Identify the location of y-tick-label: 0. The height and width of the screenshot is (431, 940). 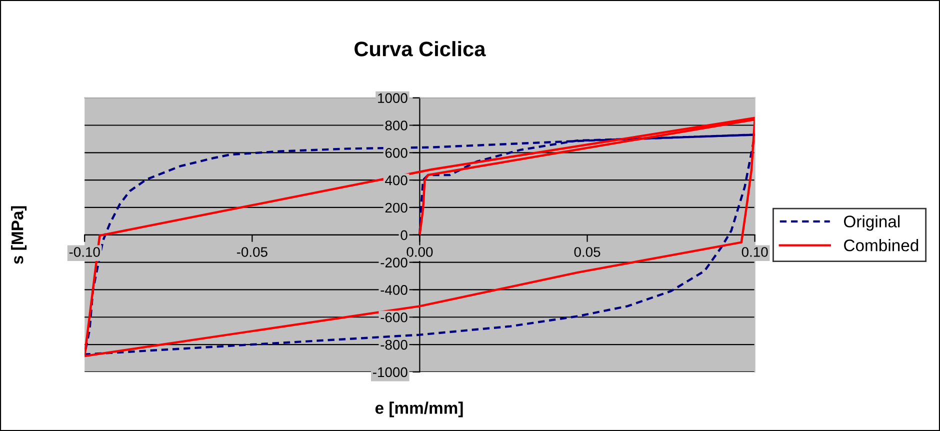
(404, 235).